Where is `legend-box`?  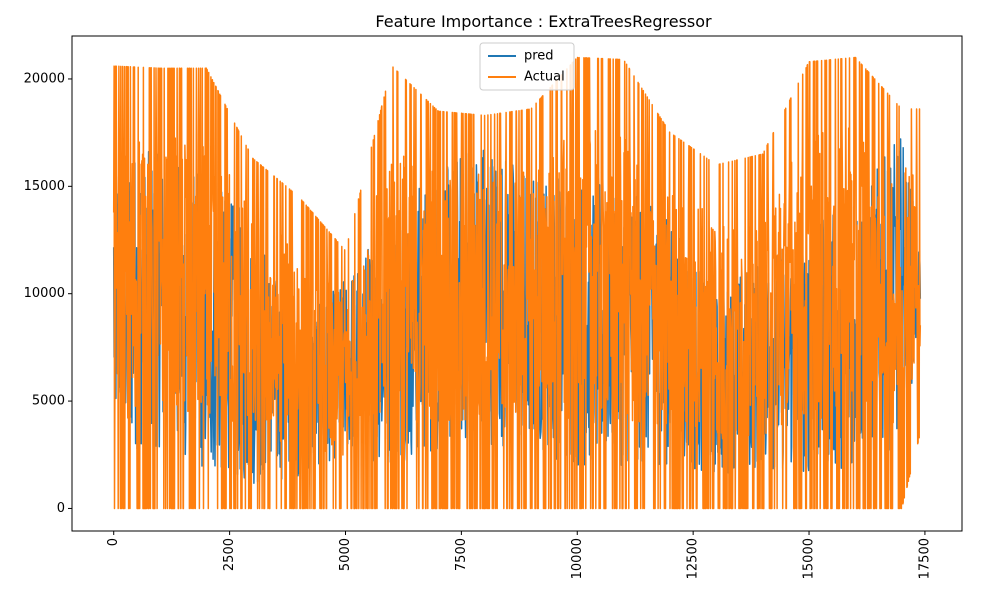
legend-box is located at coordinates (527, 66).